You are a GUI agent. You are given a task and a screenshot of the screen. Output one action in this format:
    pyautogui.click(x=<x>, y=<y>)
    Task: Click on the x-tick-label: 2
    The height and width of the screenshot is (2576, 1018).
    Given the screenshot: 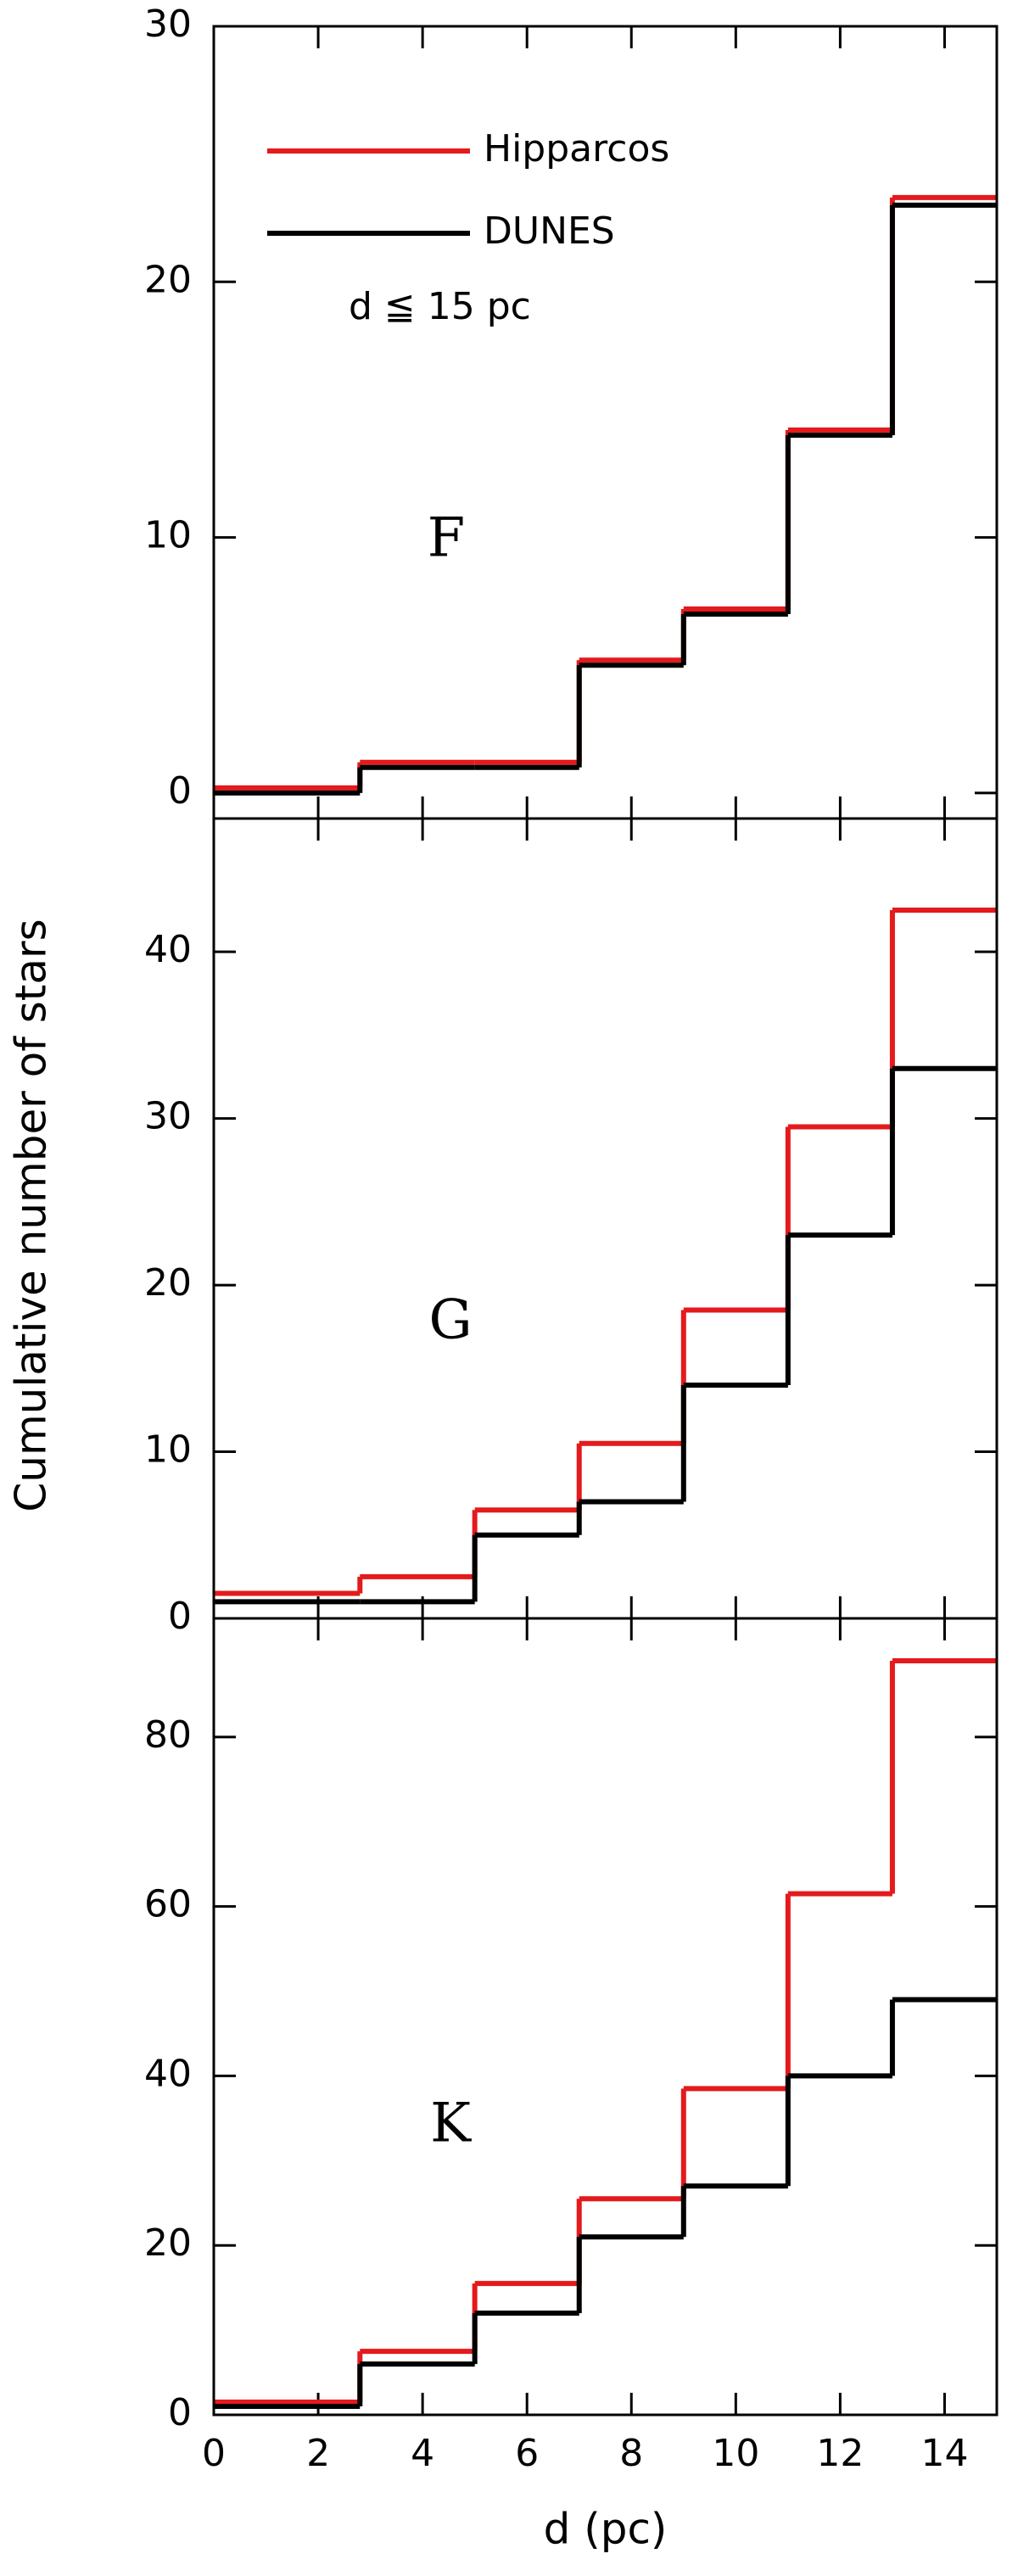 What is the action you would take?
    pyautogui.click(x=318, y=2453)
    